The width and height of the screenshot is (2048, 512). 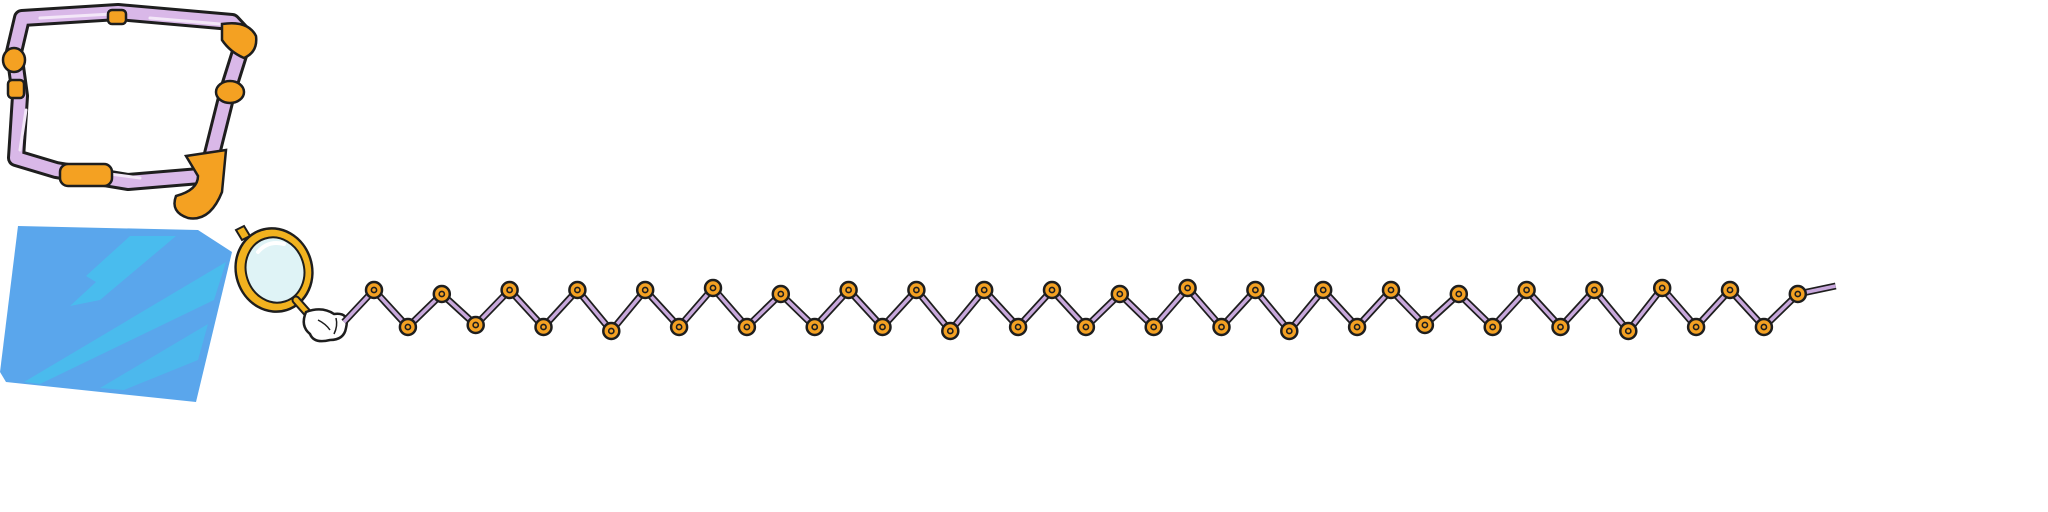 I want to click on pipe-joints, so click(x=129, y=114).